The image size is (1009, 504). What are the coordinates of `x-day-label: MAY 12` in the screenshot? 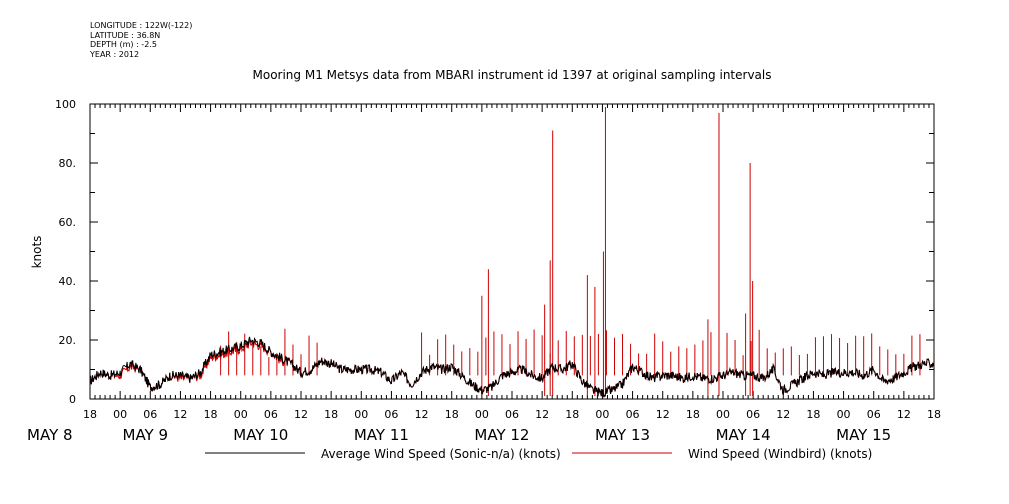 It's located at (501, 435).